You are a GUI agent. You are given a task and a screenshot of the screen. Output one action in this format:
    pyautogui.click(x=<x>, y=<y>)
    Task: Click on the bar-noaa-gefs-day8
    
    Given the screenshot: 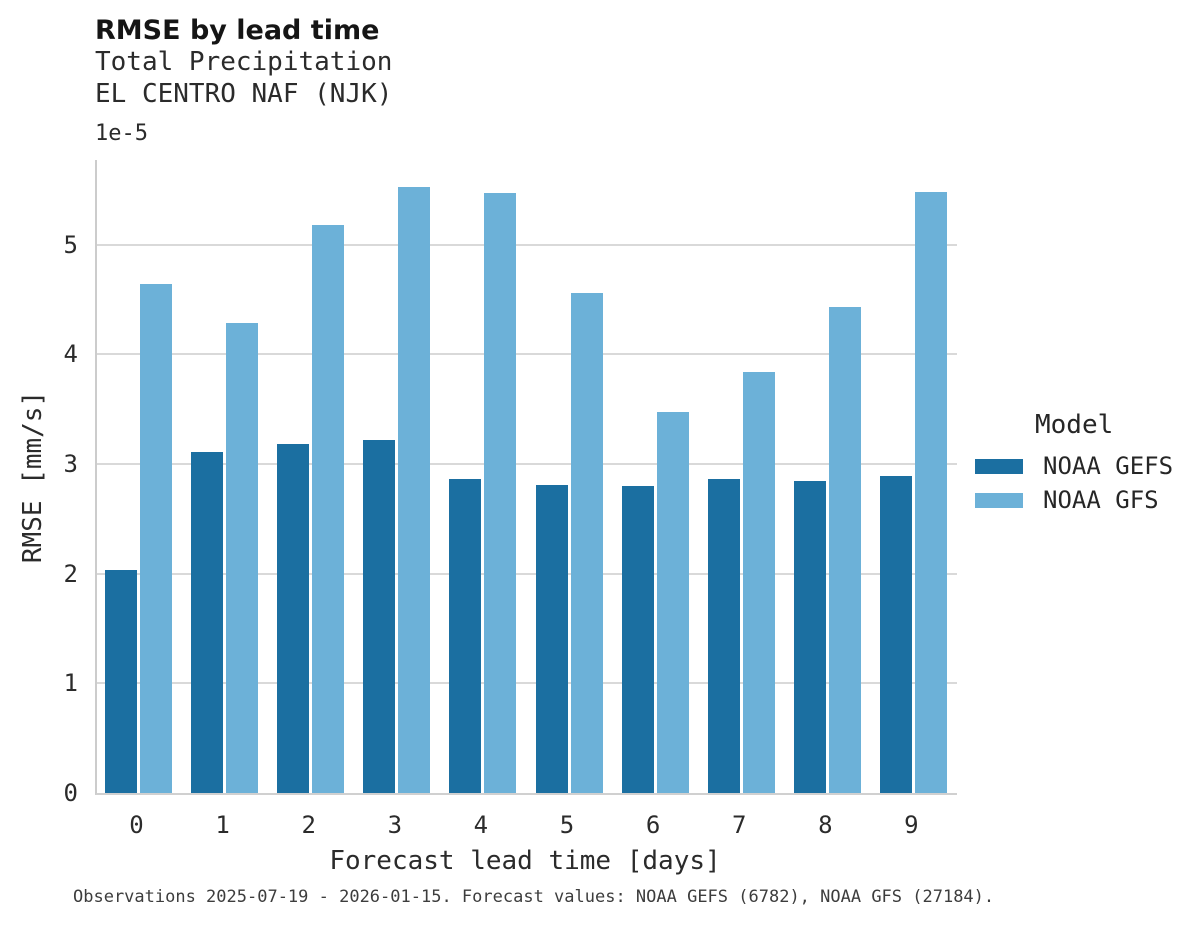 What is the action you would take?
    pyautogui.click(x=809, y=637)
    